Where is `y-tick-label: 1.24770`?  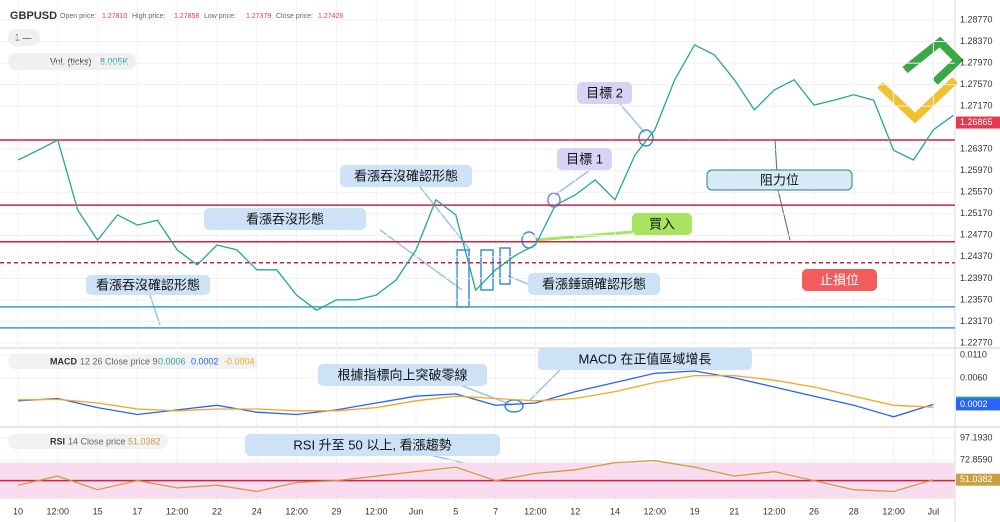 y-tick-label: 1.24770 is located at coordinates (976, 235).